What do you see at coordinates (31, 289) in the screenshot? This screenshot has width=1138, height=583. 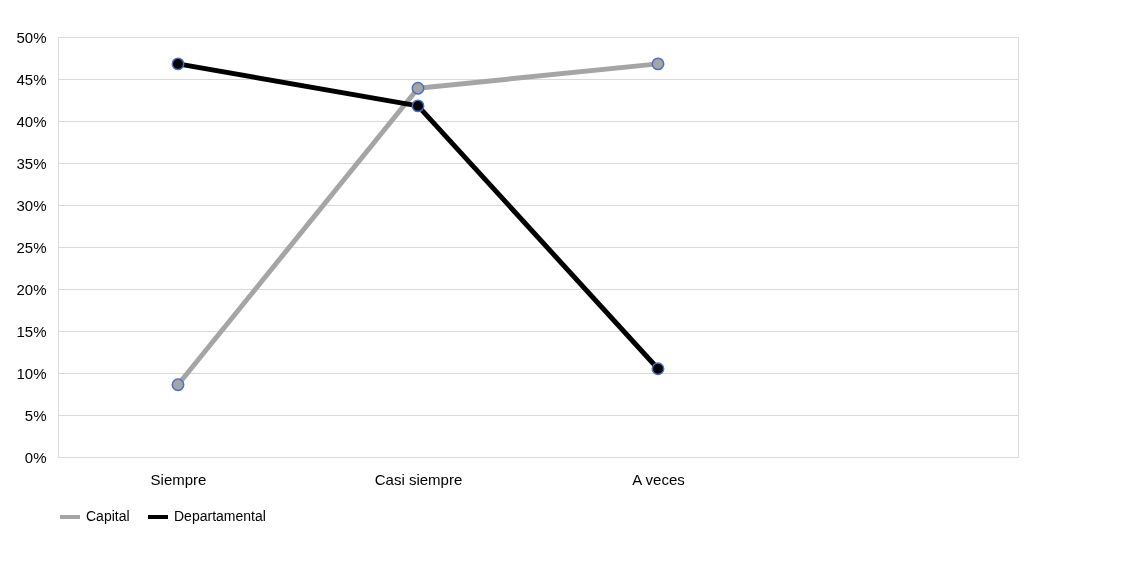 I see `y-tick-label: 20%` at bounding box center [31, 289].